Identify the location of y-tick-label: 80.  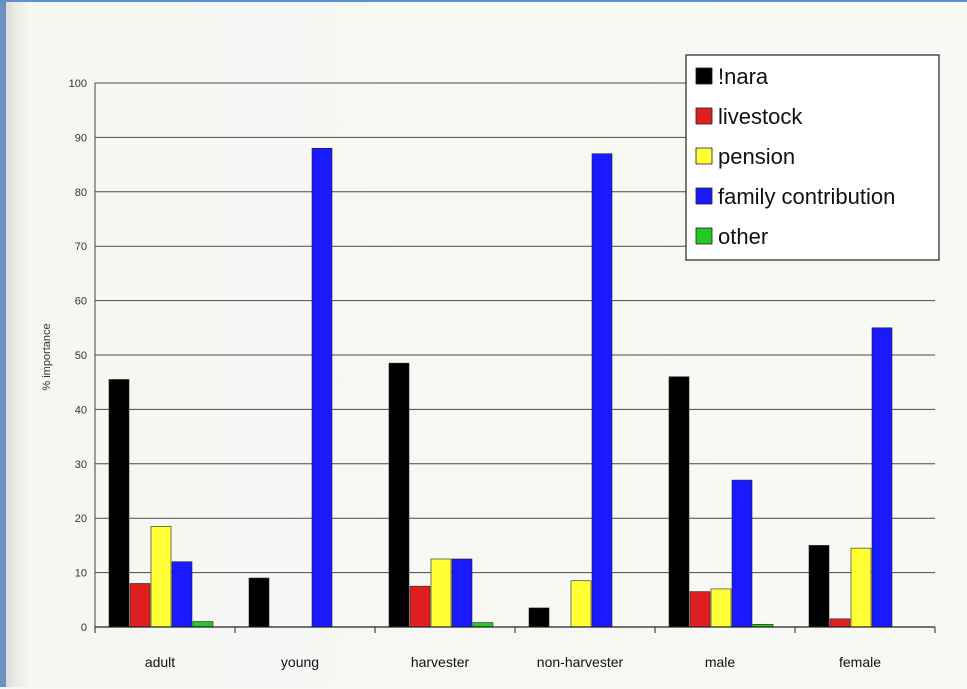
(81, 193).